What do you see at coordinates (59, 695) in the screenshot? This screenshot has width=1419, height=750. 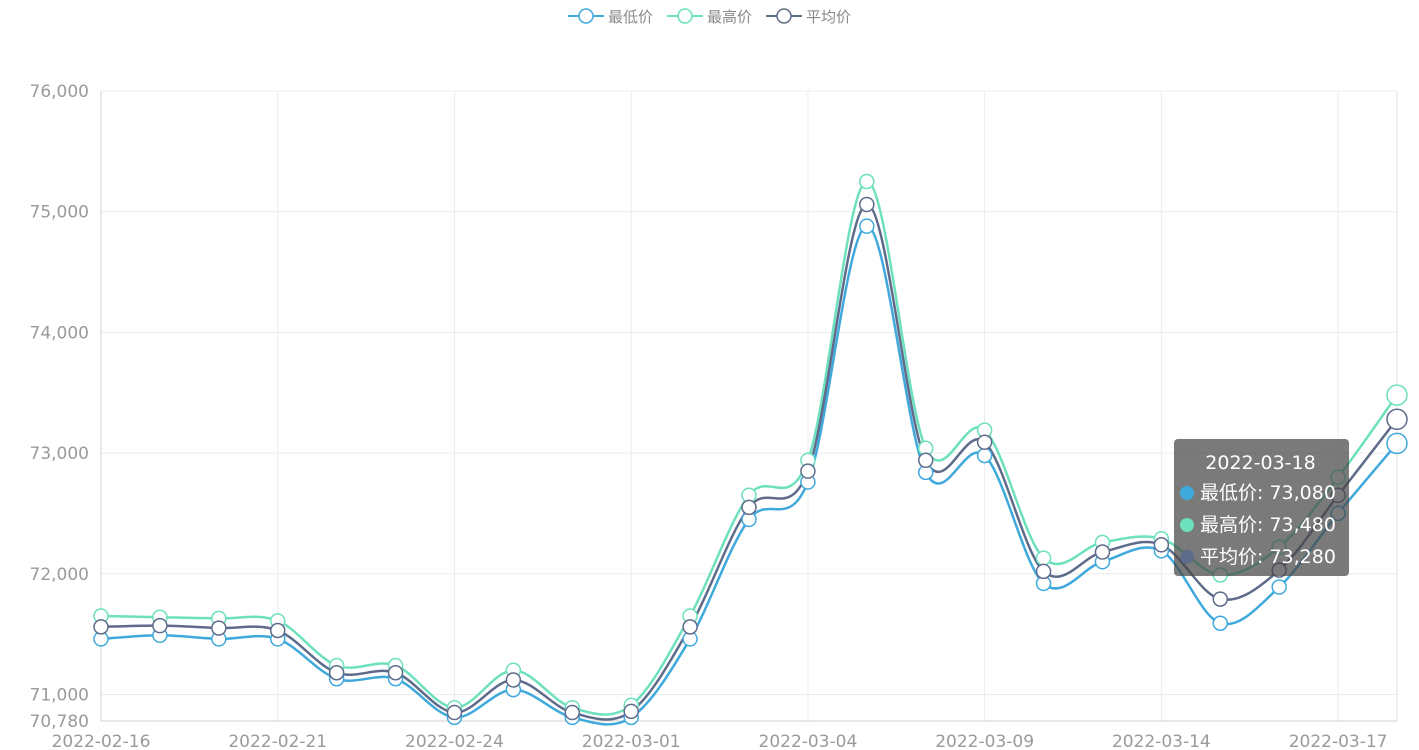 I see `y-tick-label: 71,000` at bounding box center [59, 695].